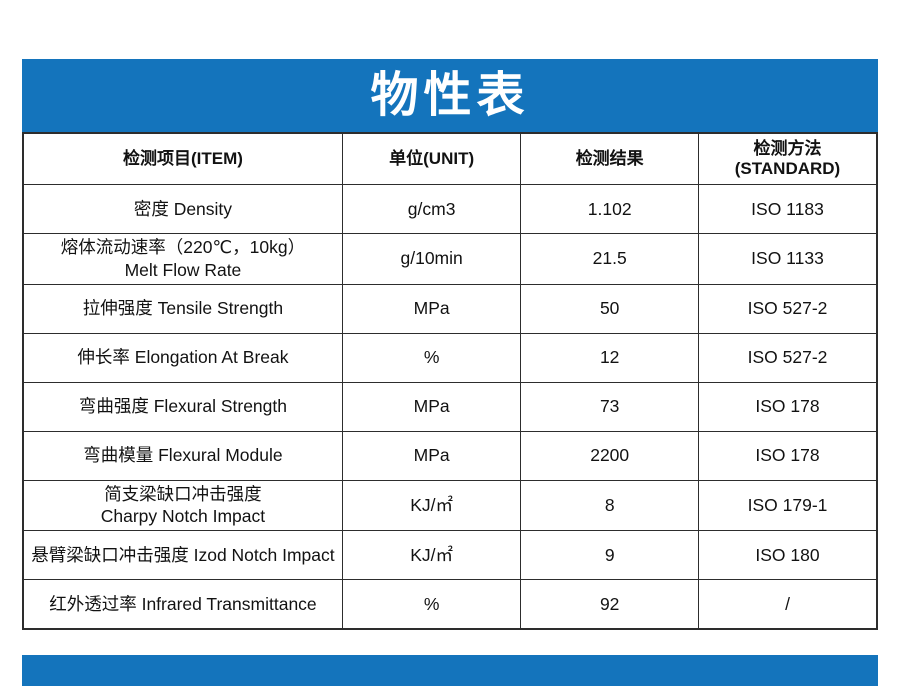 The width and height of the screenshot is (900, 689). What do you see at coordinates (182, 357) in the screenshot?
I see `item-cell: 伸长率 Elongation At Break` at bounding box center [182, 357].